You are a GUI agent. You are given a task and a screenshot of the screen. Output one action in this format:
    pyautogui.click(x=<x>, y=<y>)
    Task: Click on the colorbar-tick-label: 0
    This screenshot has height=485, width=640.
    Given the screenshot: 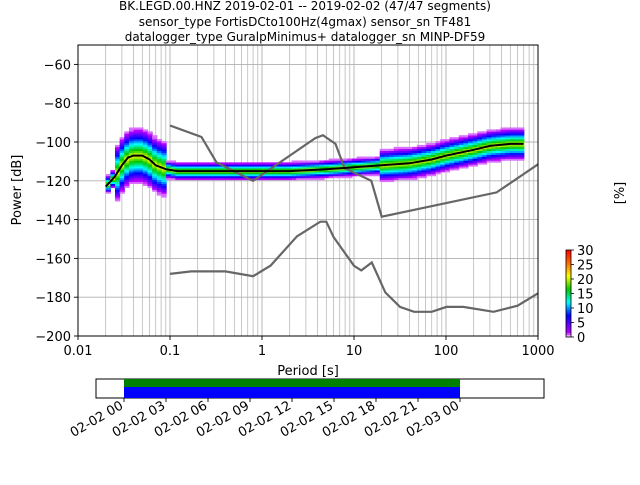 What is the action you would take?
    pyautogui.click(x=581, y=338)
    